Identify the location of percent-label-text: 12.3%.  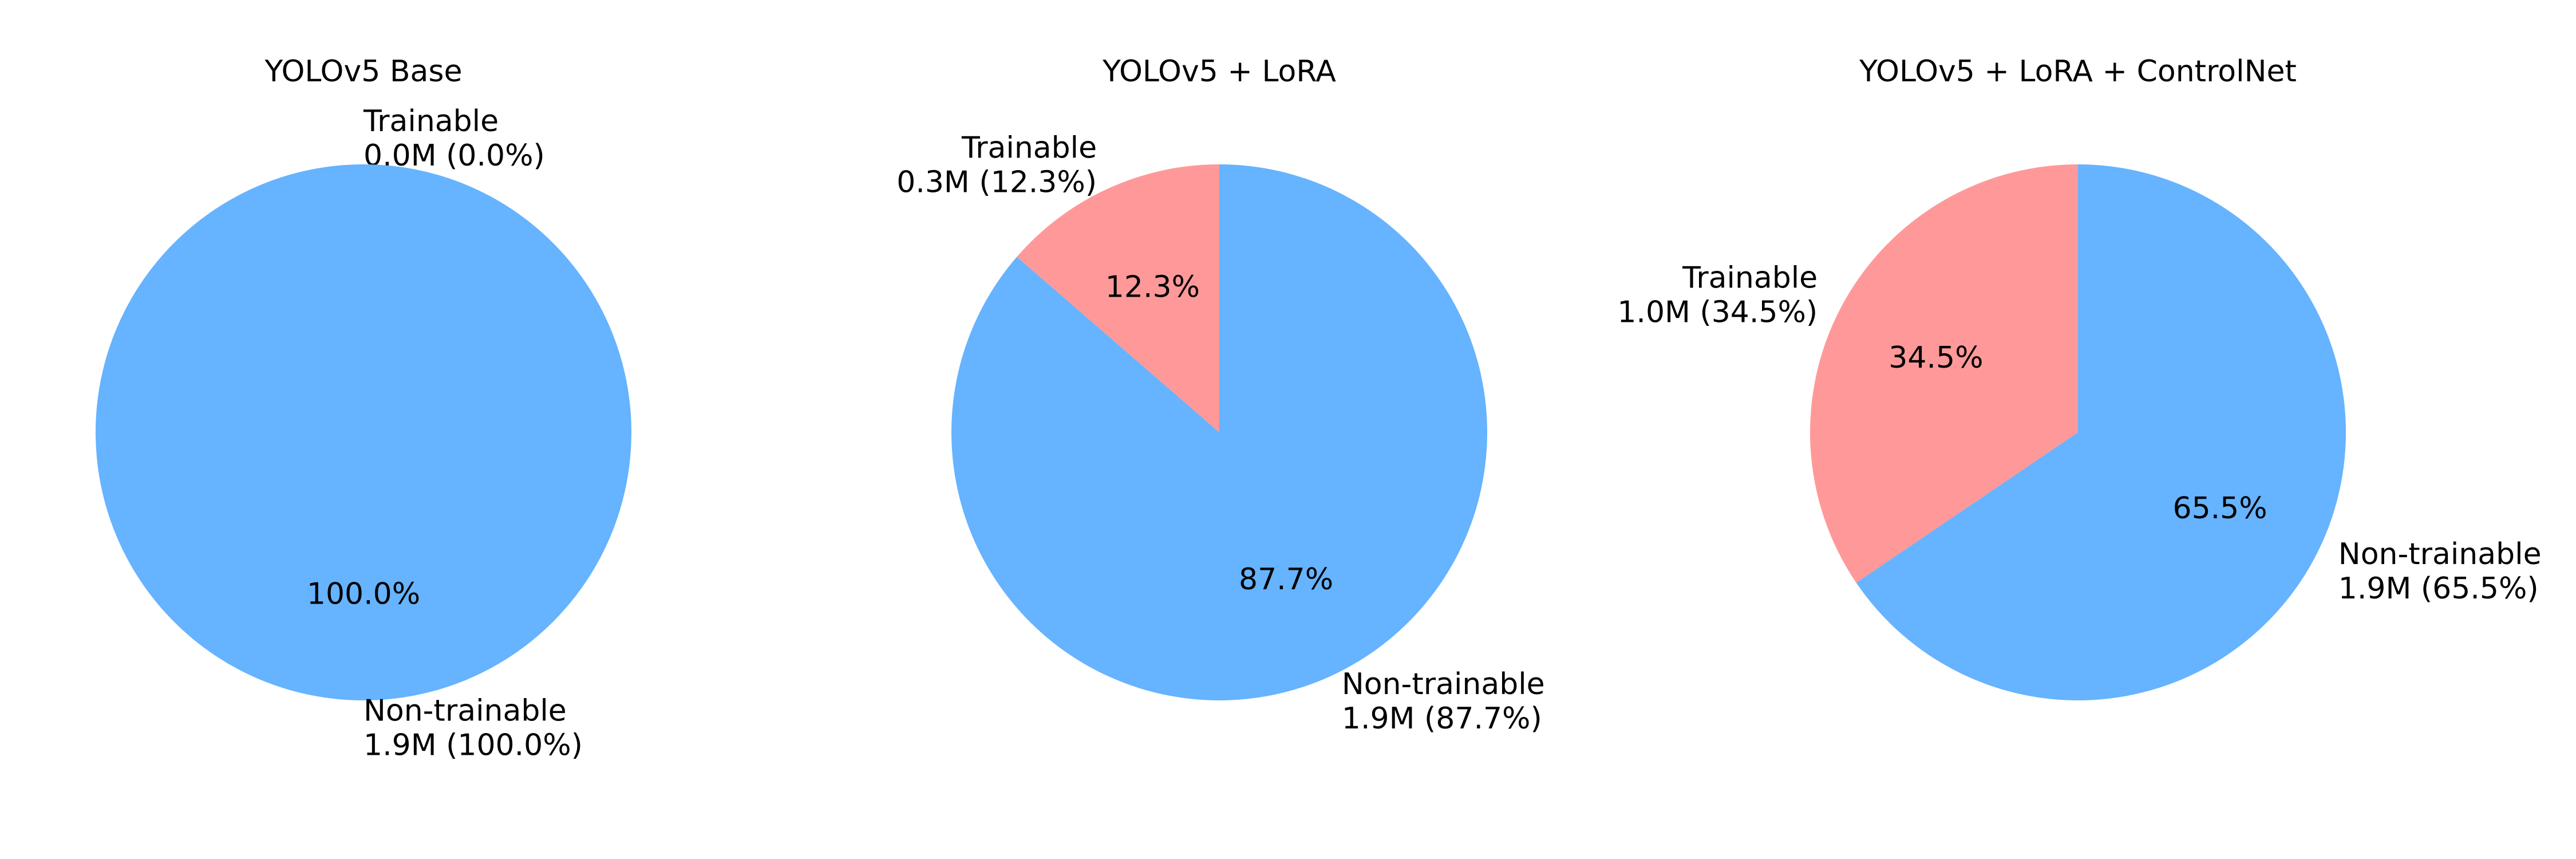
(1152, 287).